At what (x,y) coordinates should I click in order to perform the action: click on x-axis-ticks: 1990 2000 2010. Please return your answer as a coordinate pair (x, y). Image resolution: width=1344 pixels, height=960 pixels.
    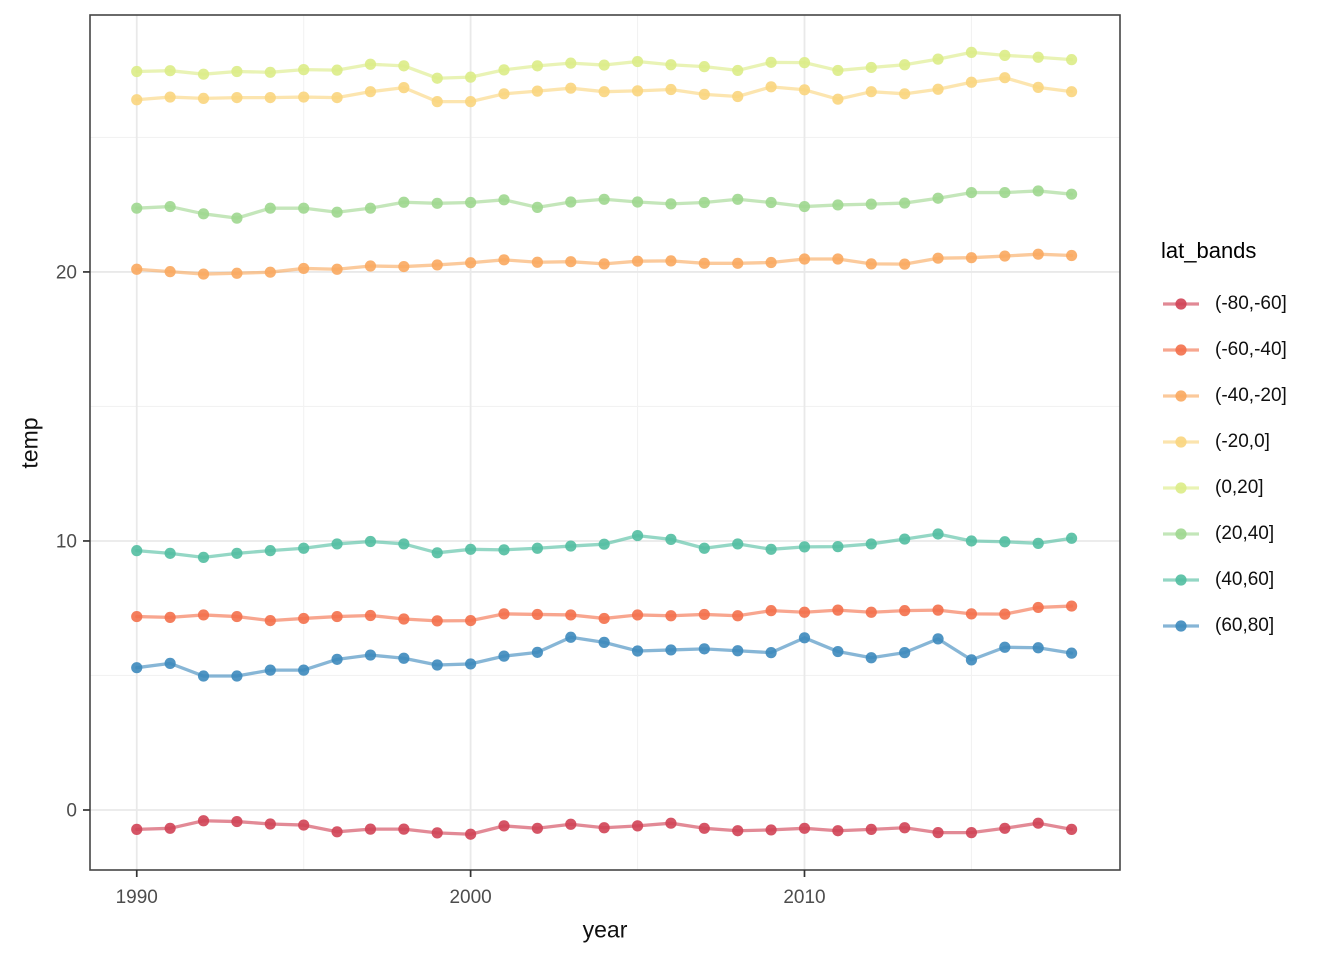
    Looking at the image, I should click on (471, 889).